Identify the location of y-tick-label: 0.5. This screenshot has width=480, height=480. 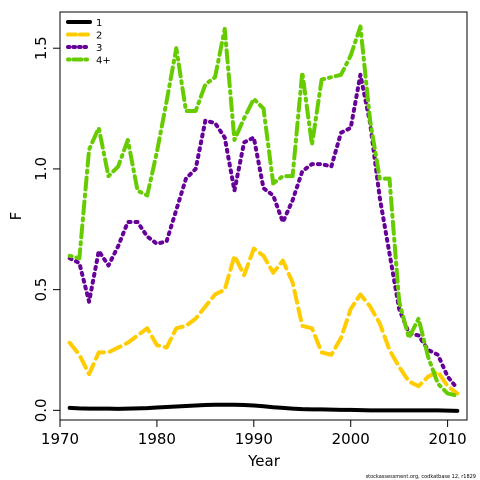
(41, 290).